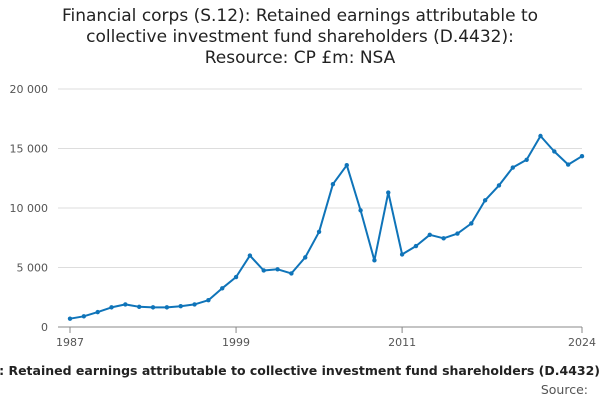 The width and height of the screenshot is (600, 400). What do you see at coordinates (29, 149) in the screenshot?
I see `y-tick-label: 15 000` at bounding box center [29, 149].